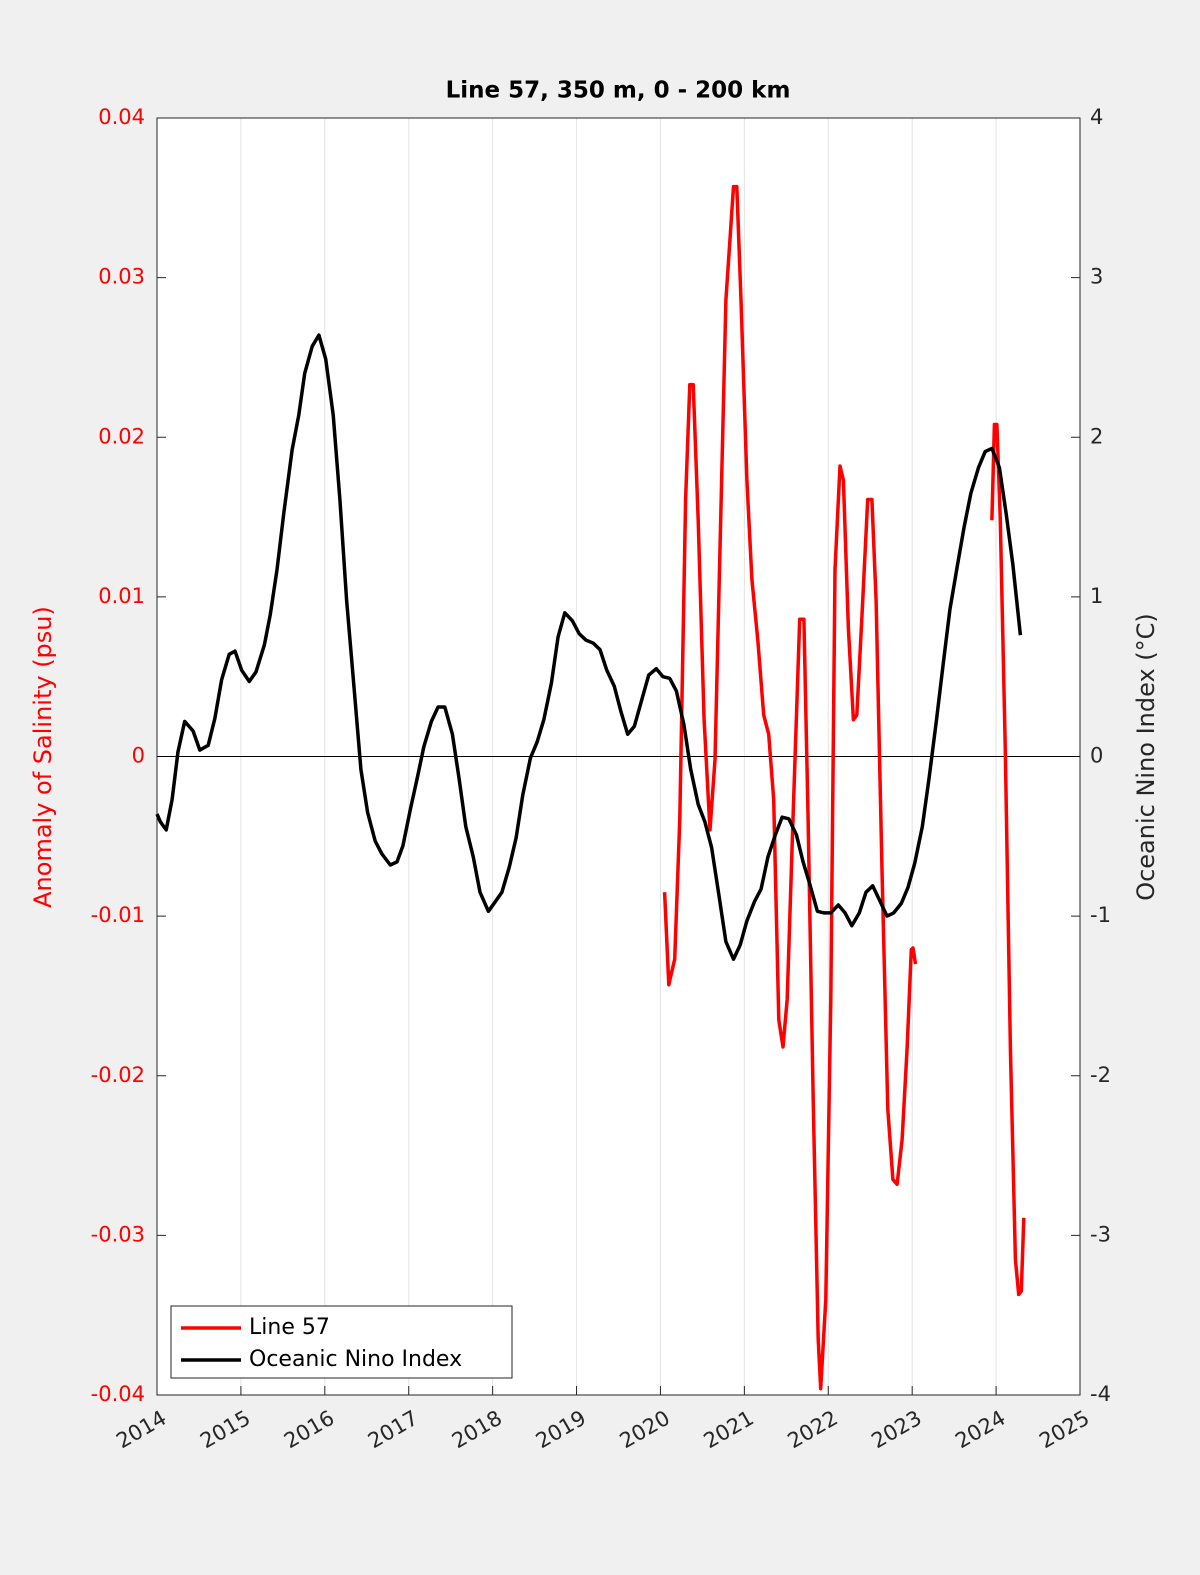  What do you see at coordinates (121, 436) in the screenshot?
I see `y-tick-label: 0.02` at bounding box center [121, 436].